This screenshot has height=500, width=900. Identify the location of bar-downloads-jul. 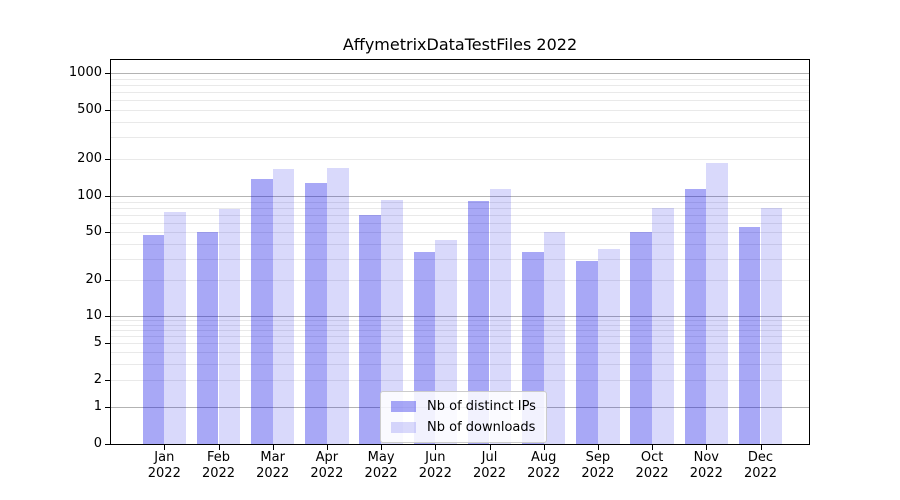
(500, 316).